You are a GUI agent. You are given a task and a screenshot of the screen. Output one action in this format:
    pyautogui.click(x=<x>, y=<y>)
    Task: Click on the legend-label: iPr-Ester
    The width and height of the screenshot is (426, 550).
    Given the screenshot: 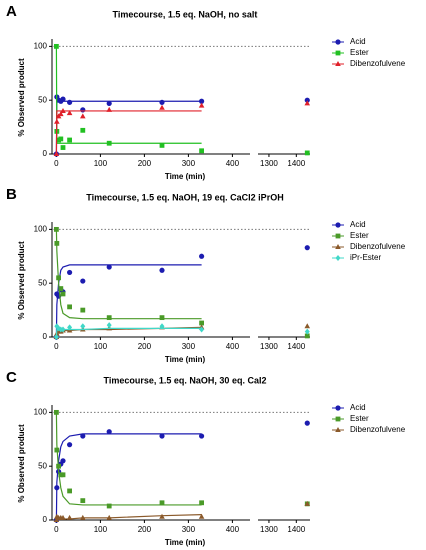 What is the action you would take?
    pyautogui.click(x=365, y=257)
    